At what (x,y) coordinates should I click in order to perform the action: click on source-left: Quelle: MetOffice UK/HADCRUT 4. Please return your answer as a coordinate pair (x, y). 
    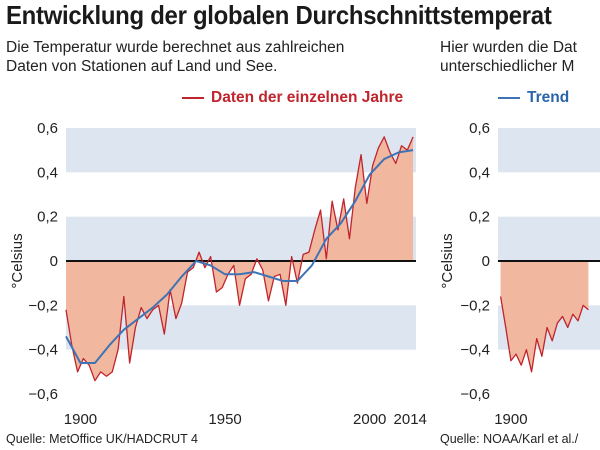
    Looking at the image, I should click on (102, 439).